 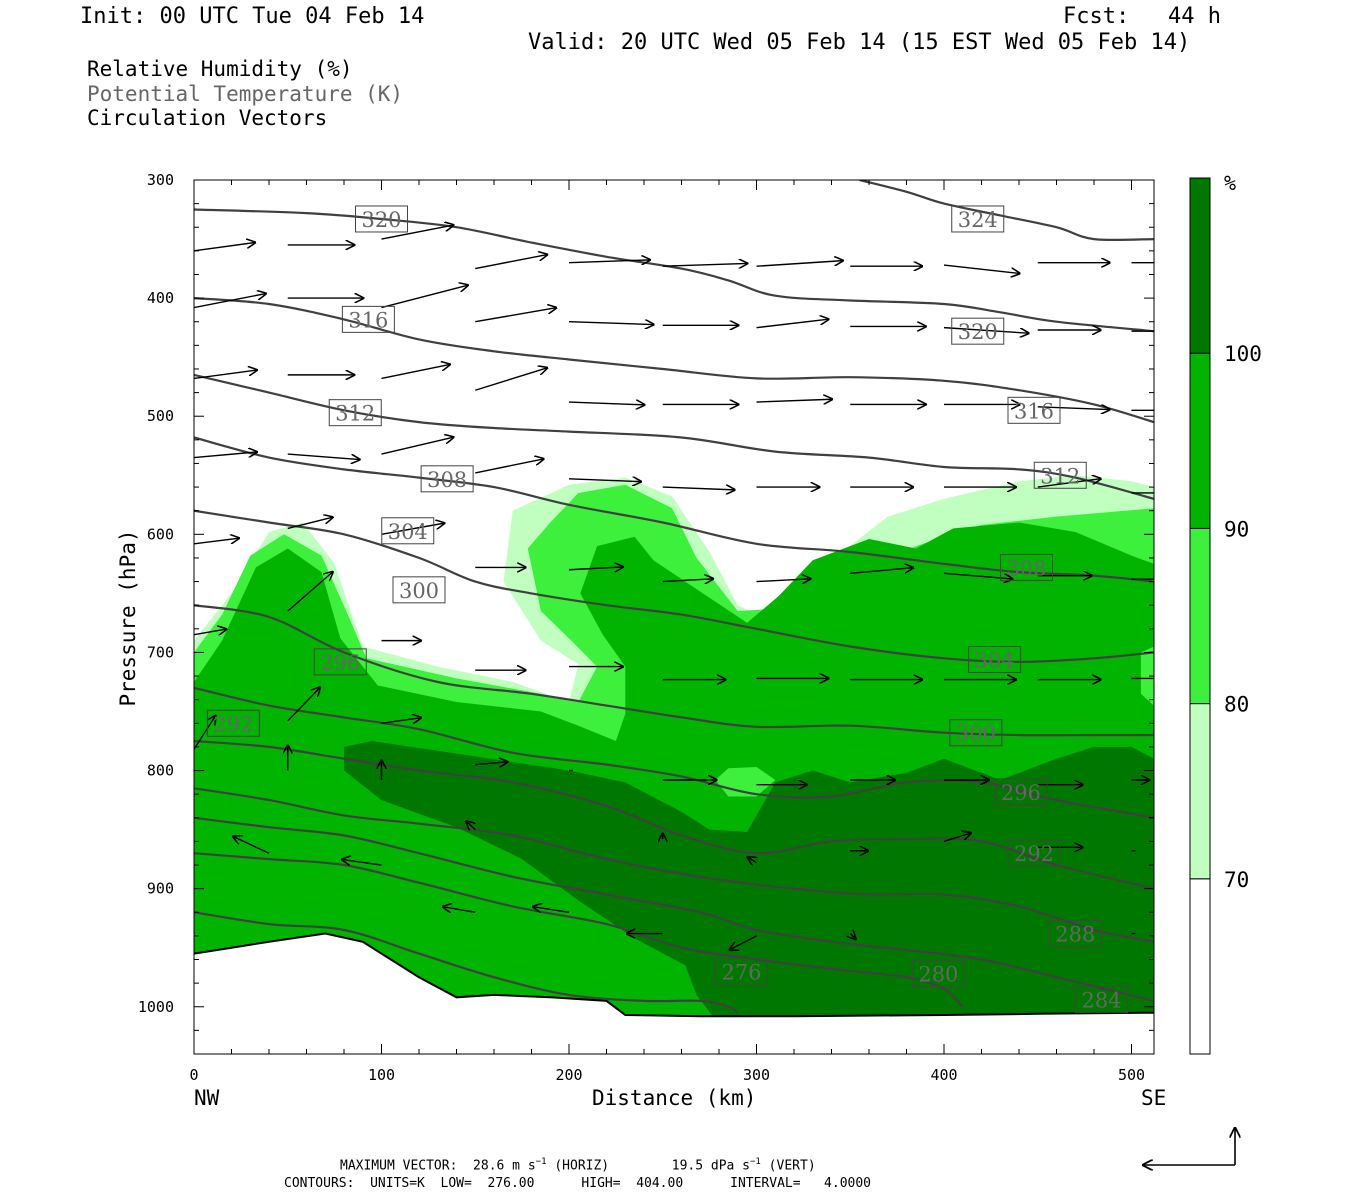 I want to click on colorbar-level-label: 80, so click(x=1236, y=705).